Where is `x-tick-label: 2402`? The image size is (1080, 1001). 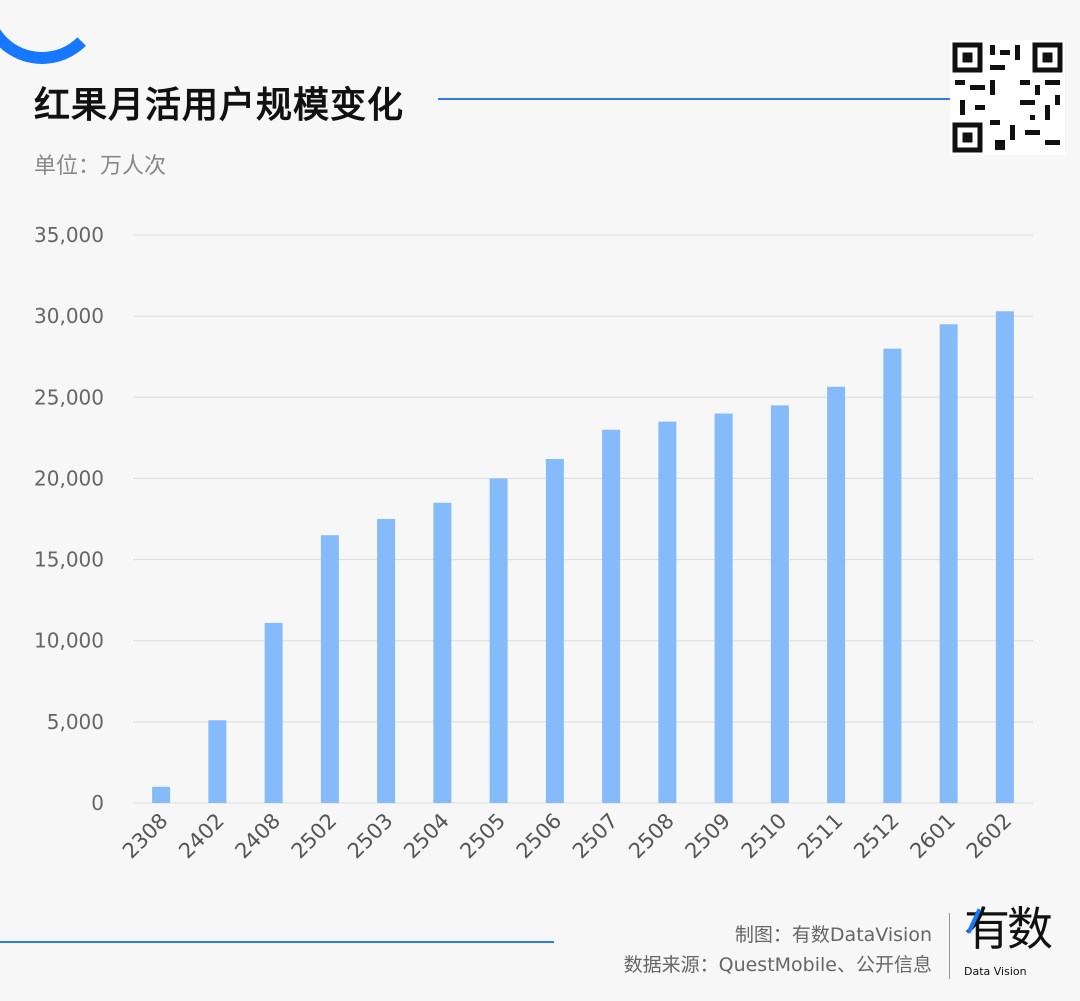 x-tick-label: 2402 is located at coordinates (201, 836).